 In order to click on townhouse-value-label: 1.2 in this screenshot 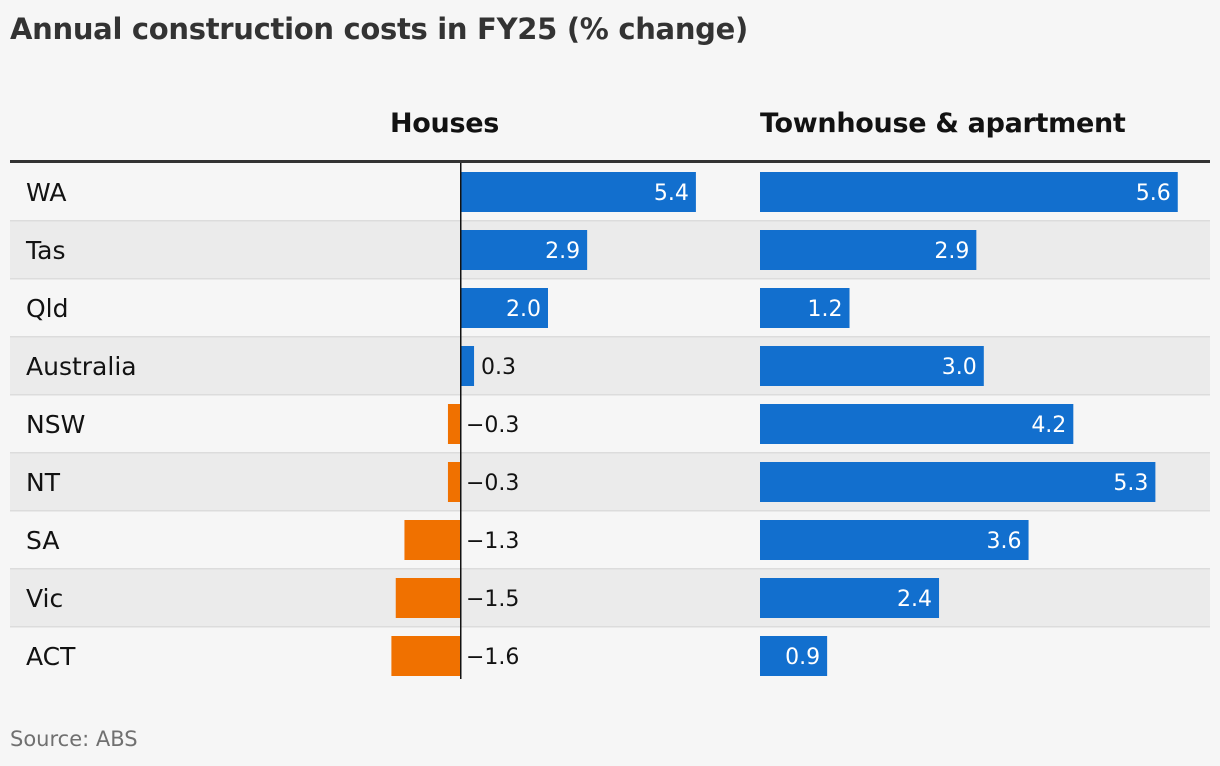, I will do `click(825, 309)`.